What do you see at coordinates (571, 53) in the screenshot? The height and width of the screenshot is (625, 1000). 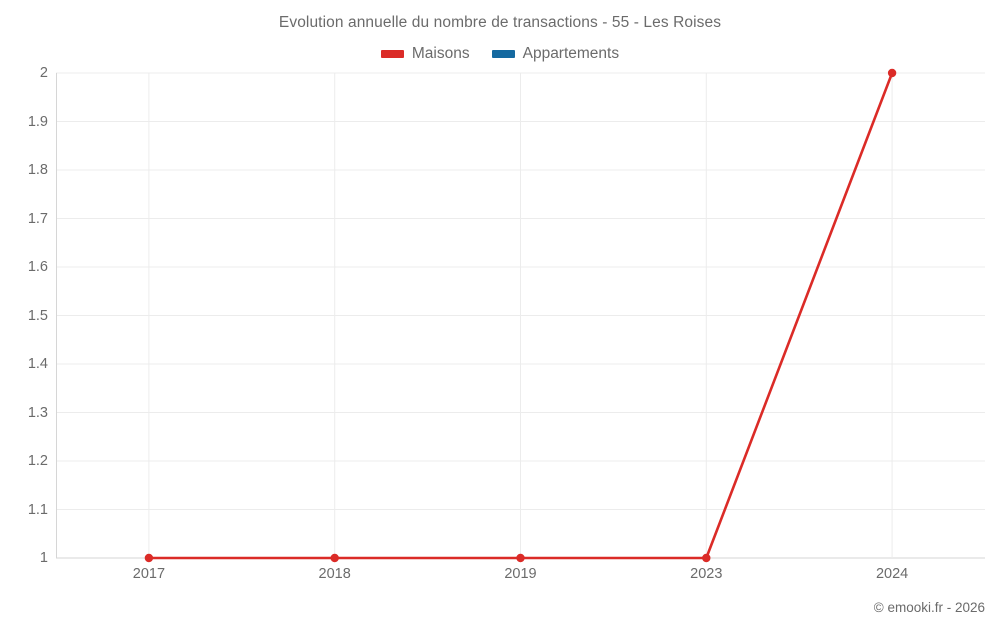 I see `legend-label-appartements: Appartements` at bounding box center [571, 53].